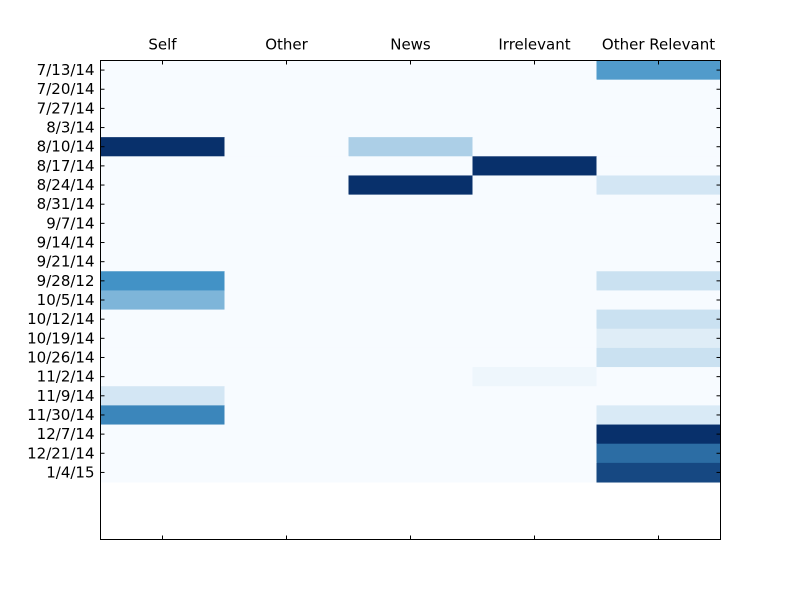  What do you see at coordinates (70, 472) in the screenshot?
I see `row-label: 1/4/15` at bounding box center [70, 472].